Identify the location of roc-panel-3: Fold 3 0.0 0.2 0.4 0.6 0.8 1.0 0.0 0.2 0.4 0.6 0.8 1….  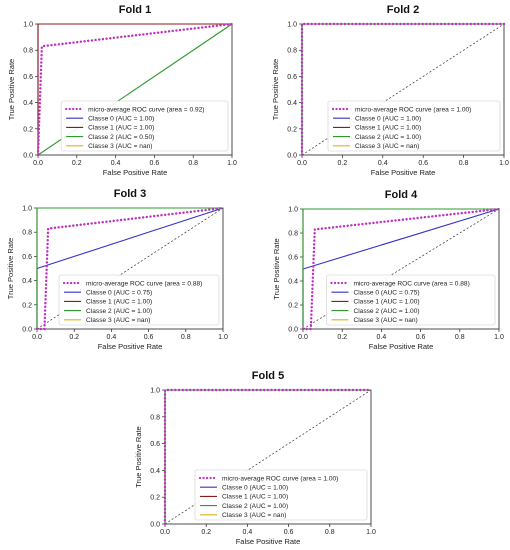
(117, 269).